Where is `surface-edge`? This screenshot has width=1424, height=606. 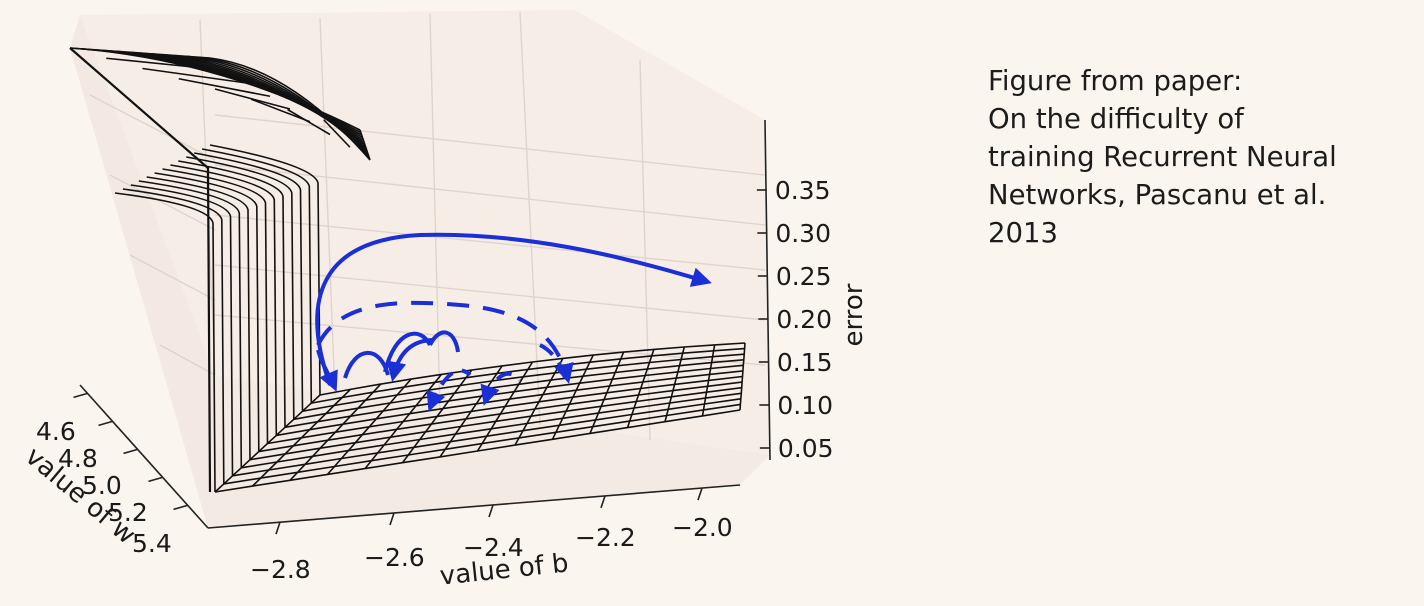 surface-edge is located at coordinates (140, 270).